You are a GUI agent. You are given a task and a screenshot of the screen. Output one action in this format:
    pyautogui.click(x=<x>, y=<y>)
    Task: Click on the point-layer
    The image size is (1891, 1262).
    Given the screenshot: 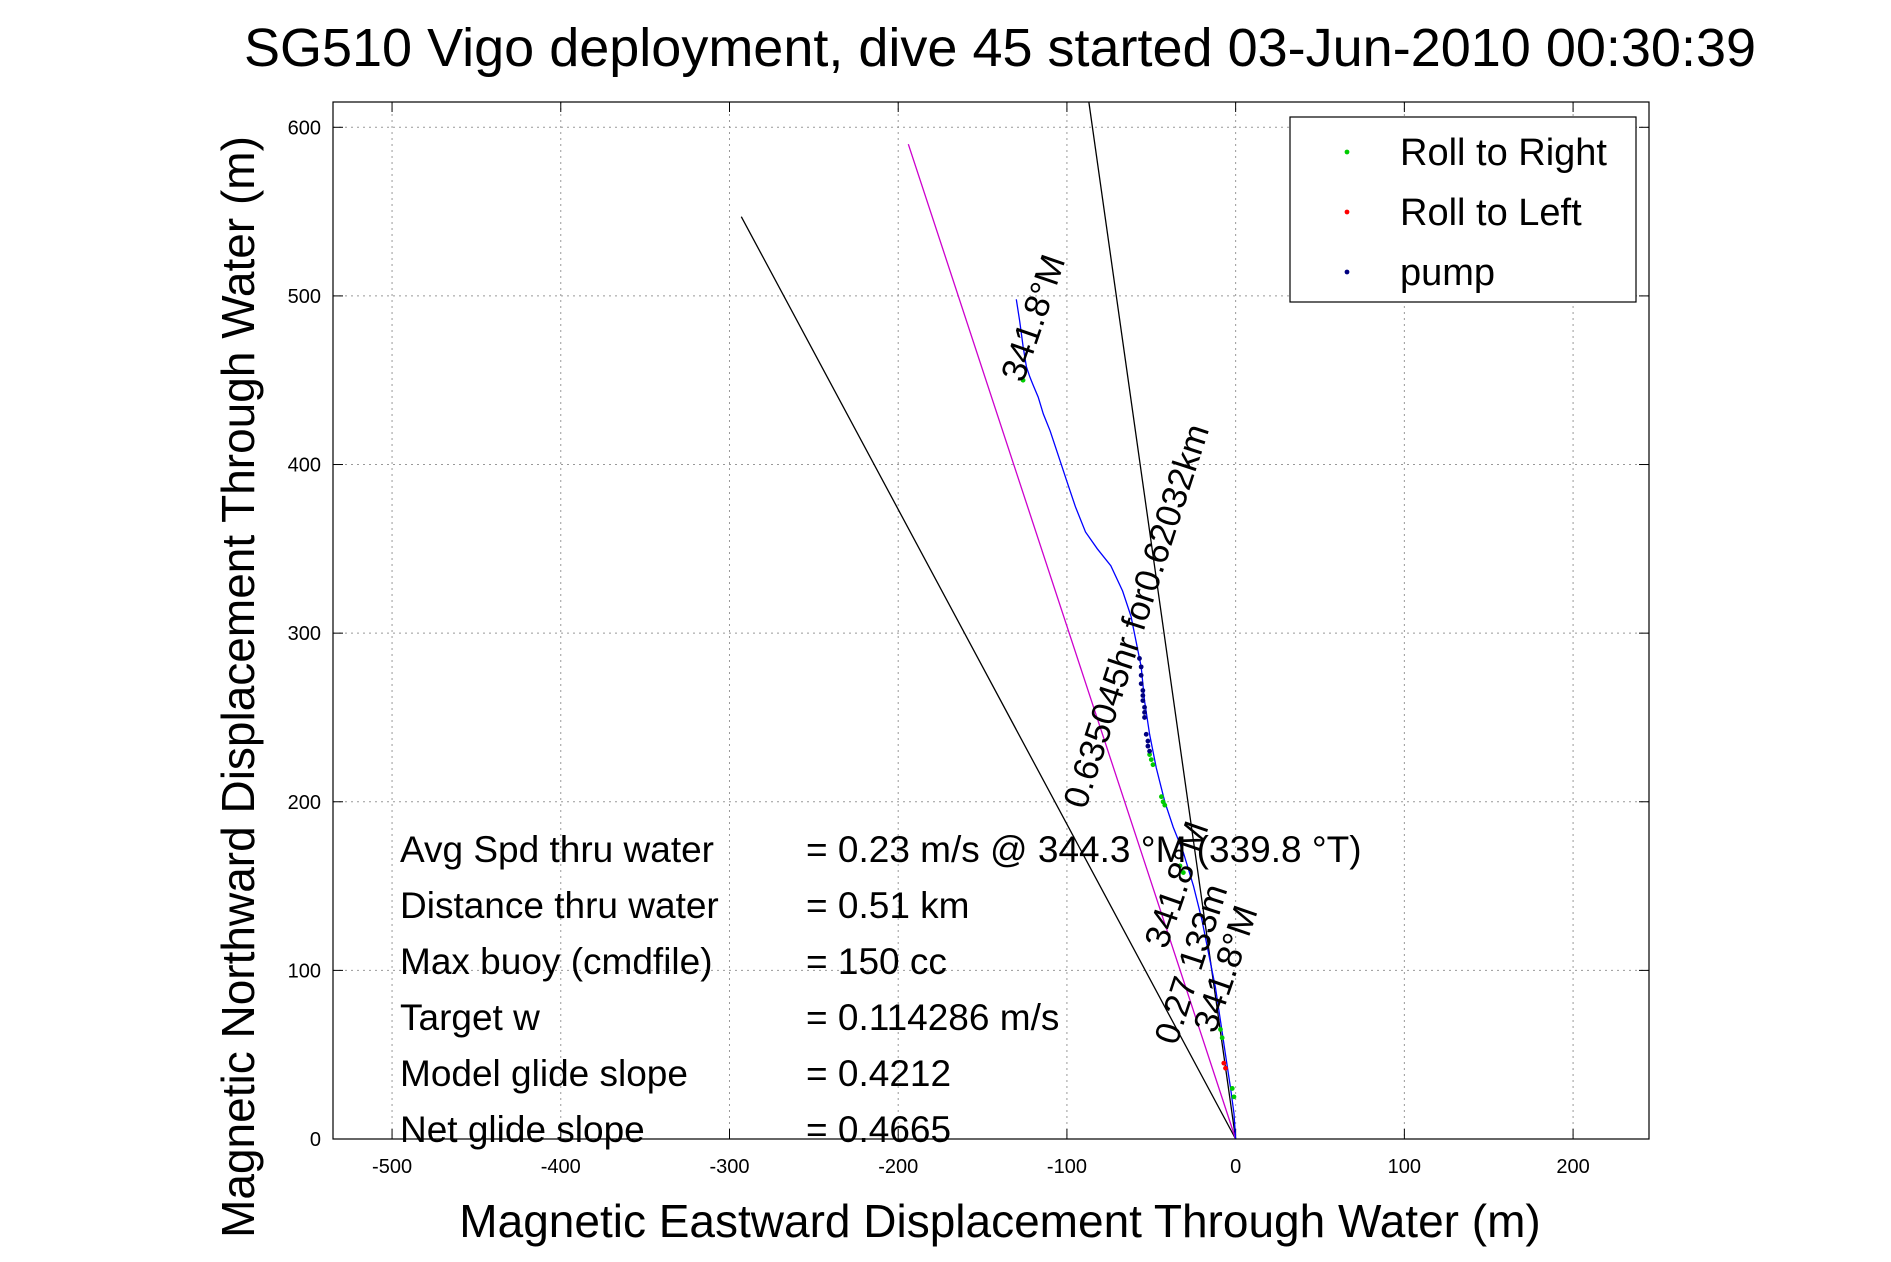 What is the action you would take?
    pyautogui.click(x=1128, y=738)
    